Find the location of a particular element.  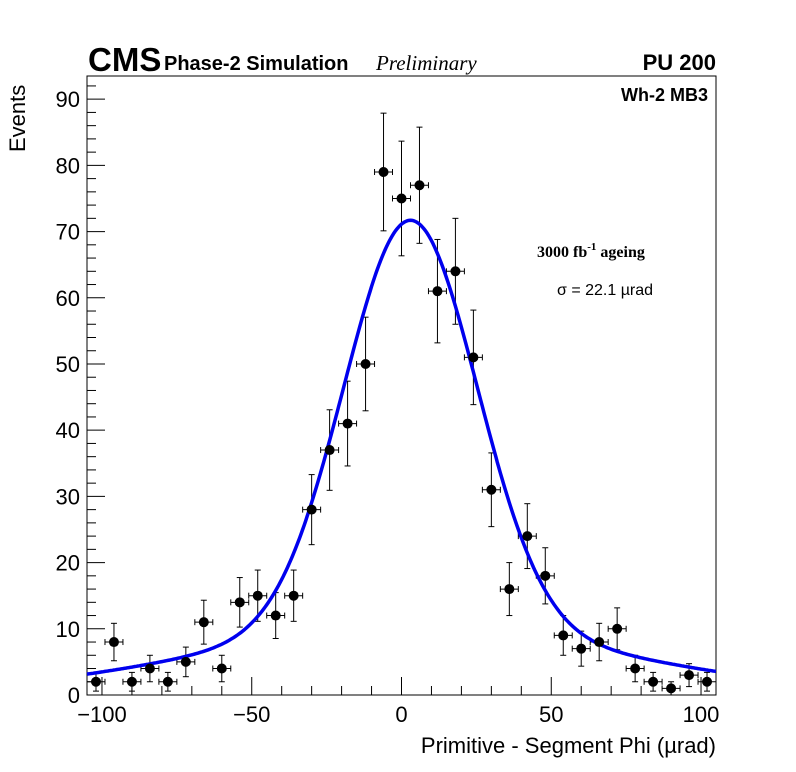

y-tick-label: 20 is located at coordinates (68, 563).